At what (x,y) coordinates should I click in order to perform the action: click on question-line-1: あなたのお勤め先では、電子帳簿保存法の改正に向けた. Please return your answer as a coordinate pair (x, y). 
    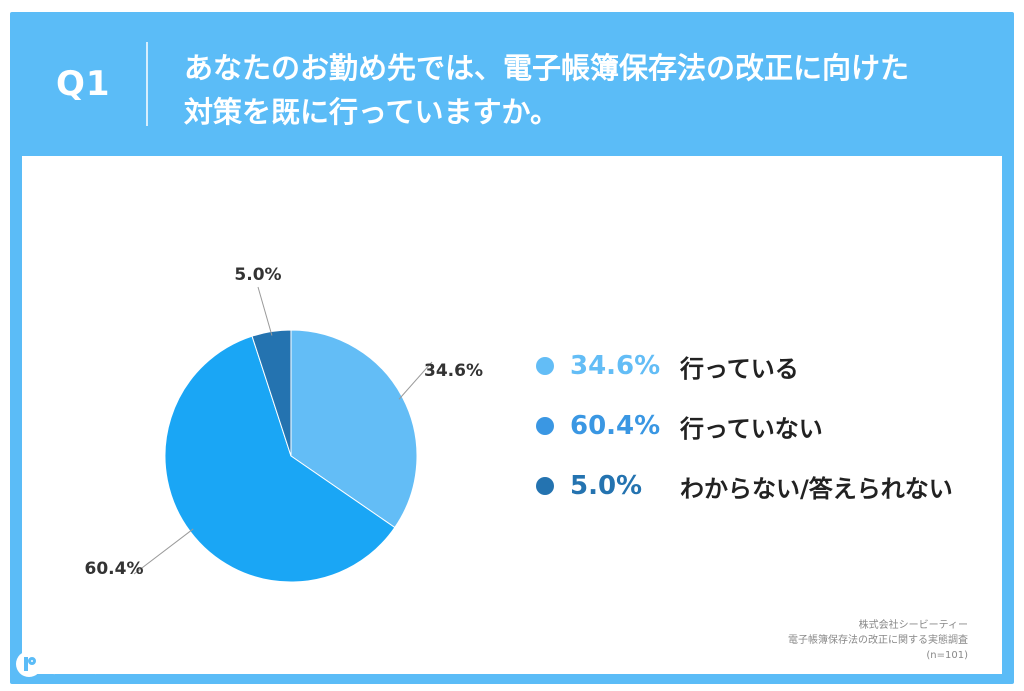
    Looking at the image, I should click on (547, 68).